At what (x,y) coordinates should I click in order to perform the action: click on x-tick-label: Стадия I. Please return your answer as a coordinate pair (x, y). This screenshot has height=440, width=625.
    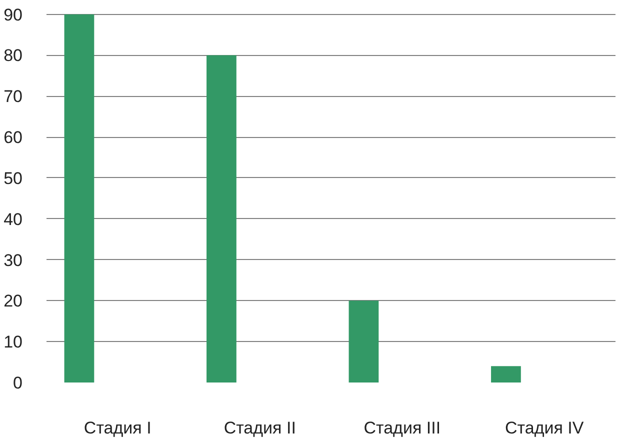
    Looking at the image, I should click on (118, 428).